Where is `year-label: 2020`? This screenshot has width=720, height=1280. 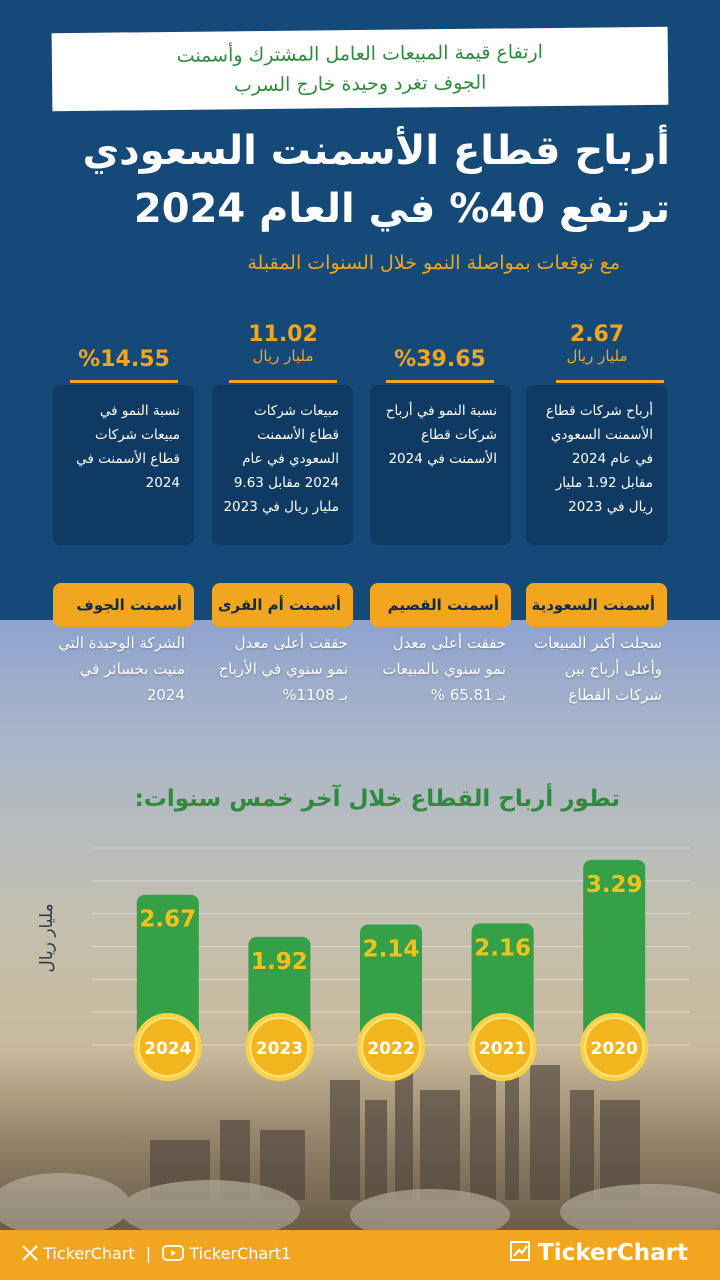 year-label: 2020 is located at coordinates (614, 1049).